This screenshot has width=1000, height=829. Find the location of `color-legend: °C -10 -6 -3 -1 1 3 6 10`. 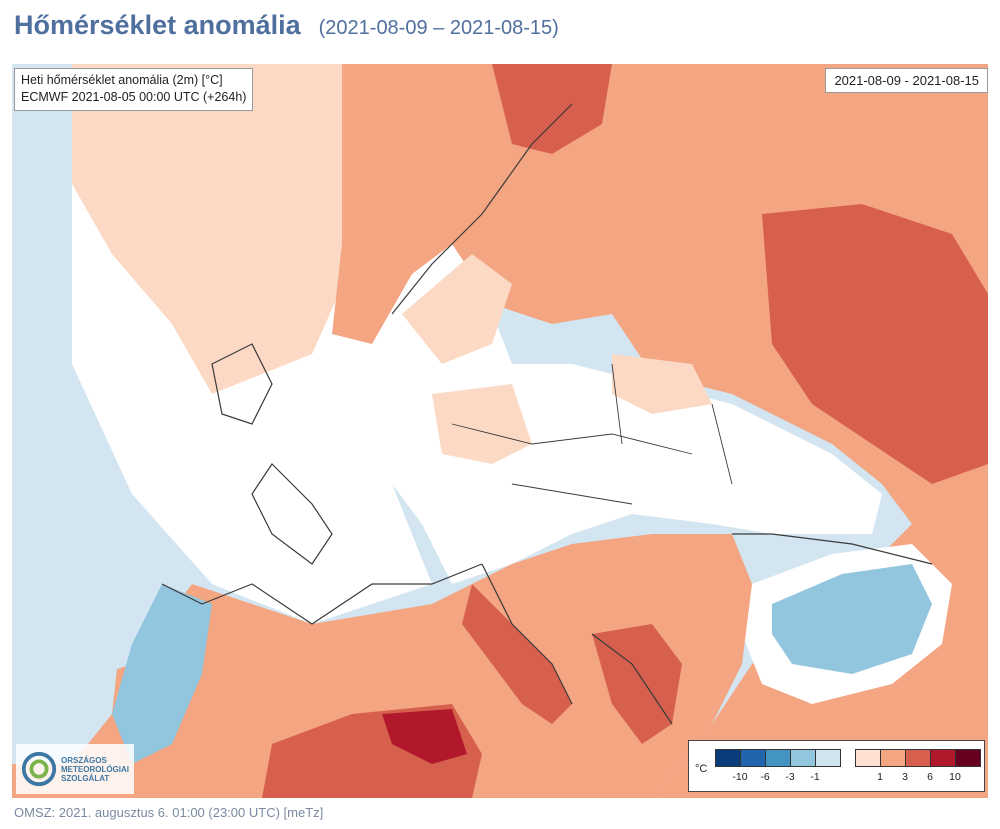

color-legend: °C -10 -6 -3 -1 1 3 6 10 is located at coordinates (836, 766).